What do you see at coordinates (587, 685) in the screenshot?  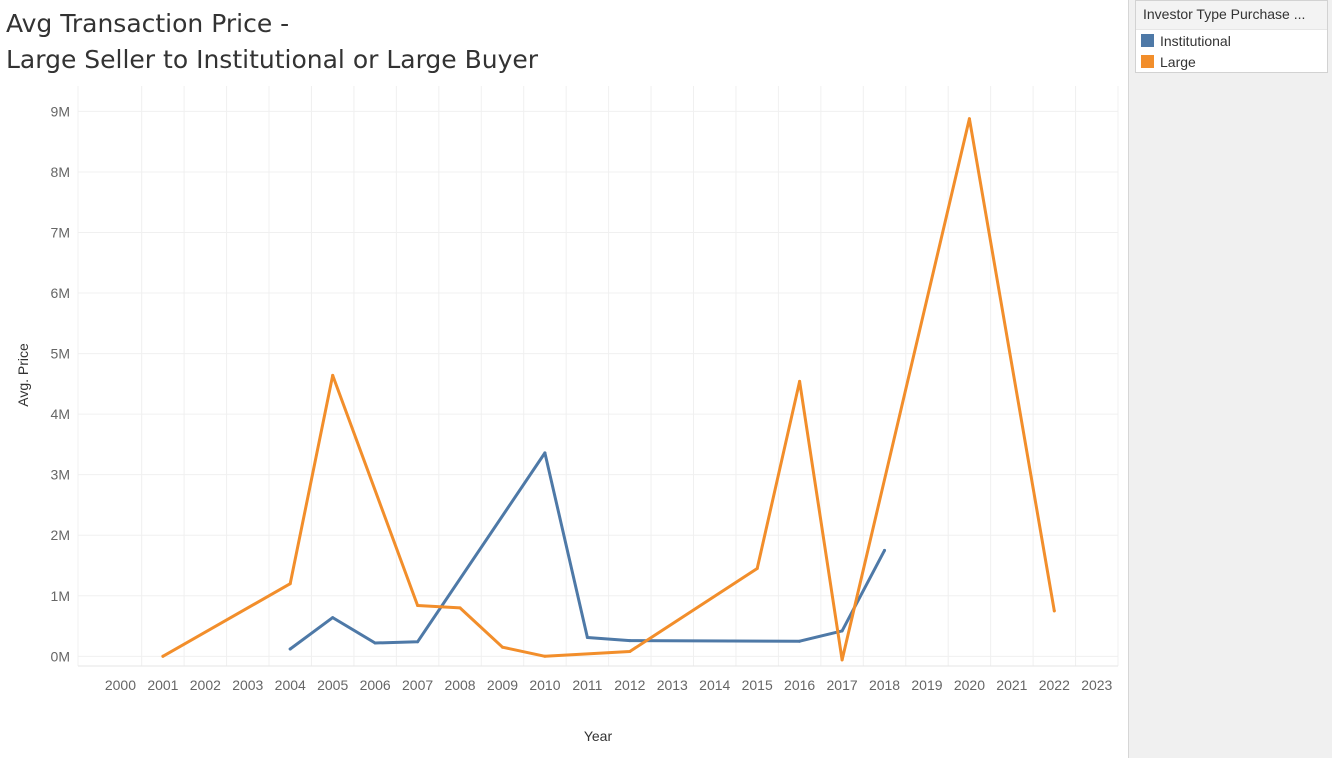 I see `x-tick-label: 2011` at bounding box center [587, 685].